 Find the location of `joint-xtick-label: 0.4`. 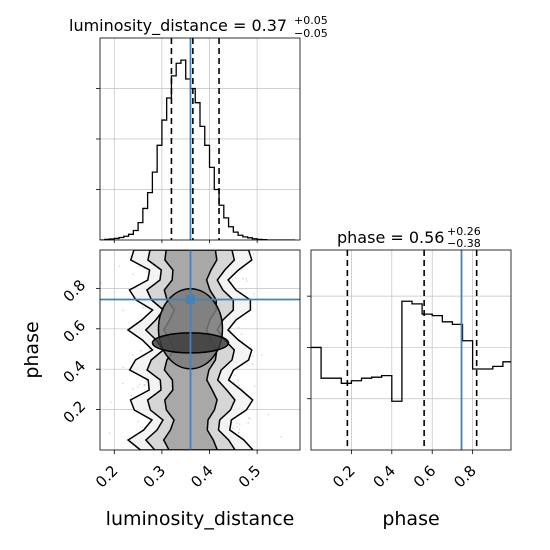

joint-xtick-label: 0.4 is located at coordinates (202, 477).